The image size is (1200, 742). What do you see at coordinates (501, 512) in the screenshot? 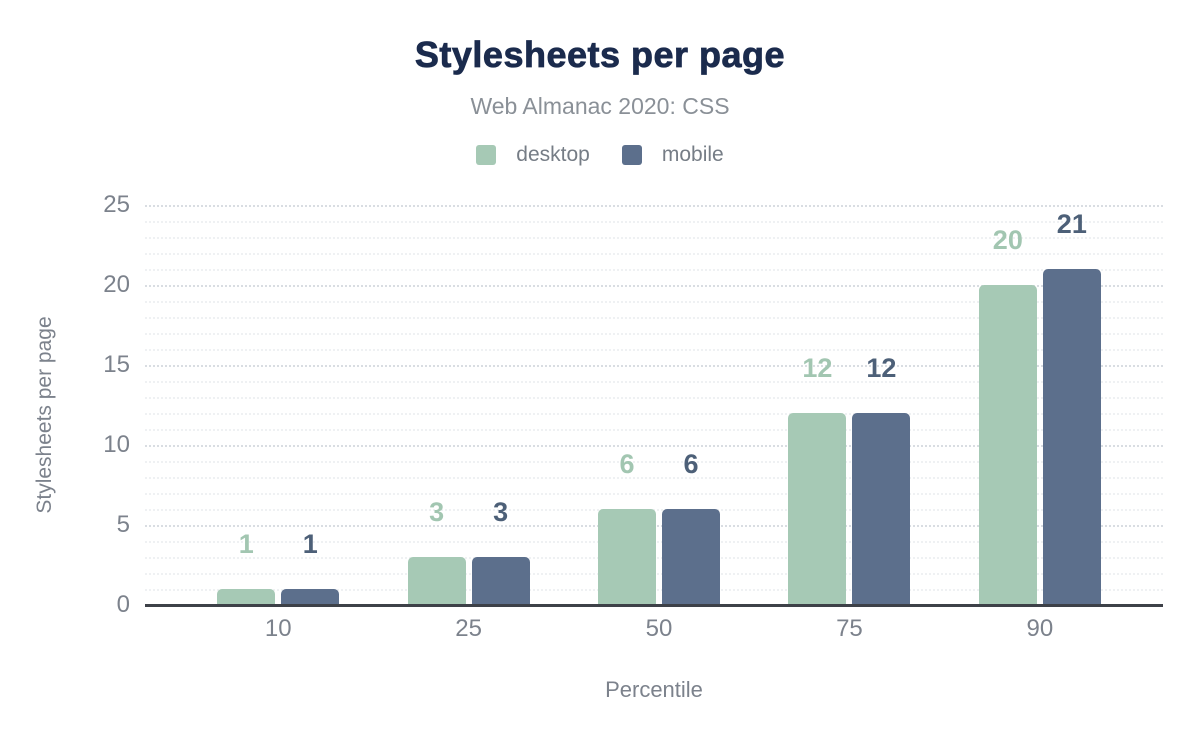
I see `bar-value-label-mobile-p25: 3` at bounding box center [501, 512].